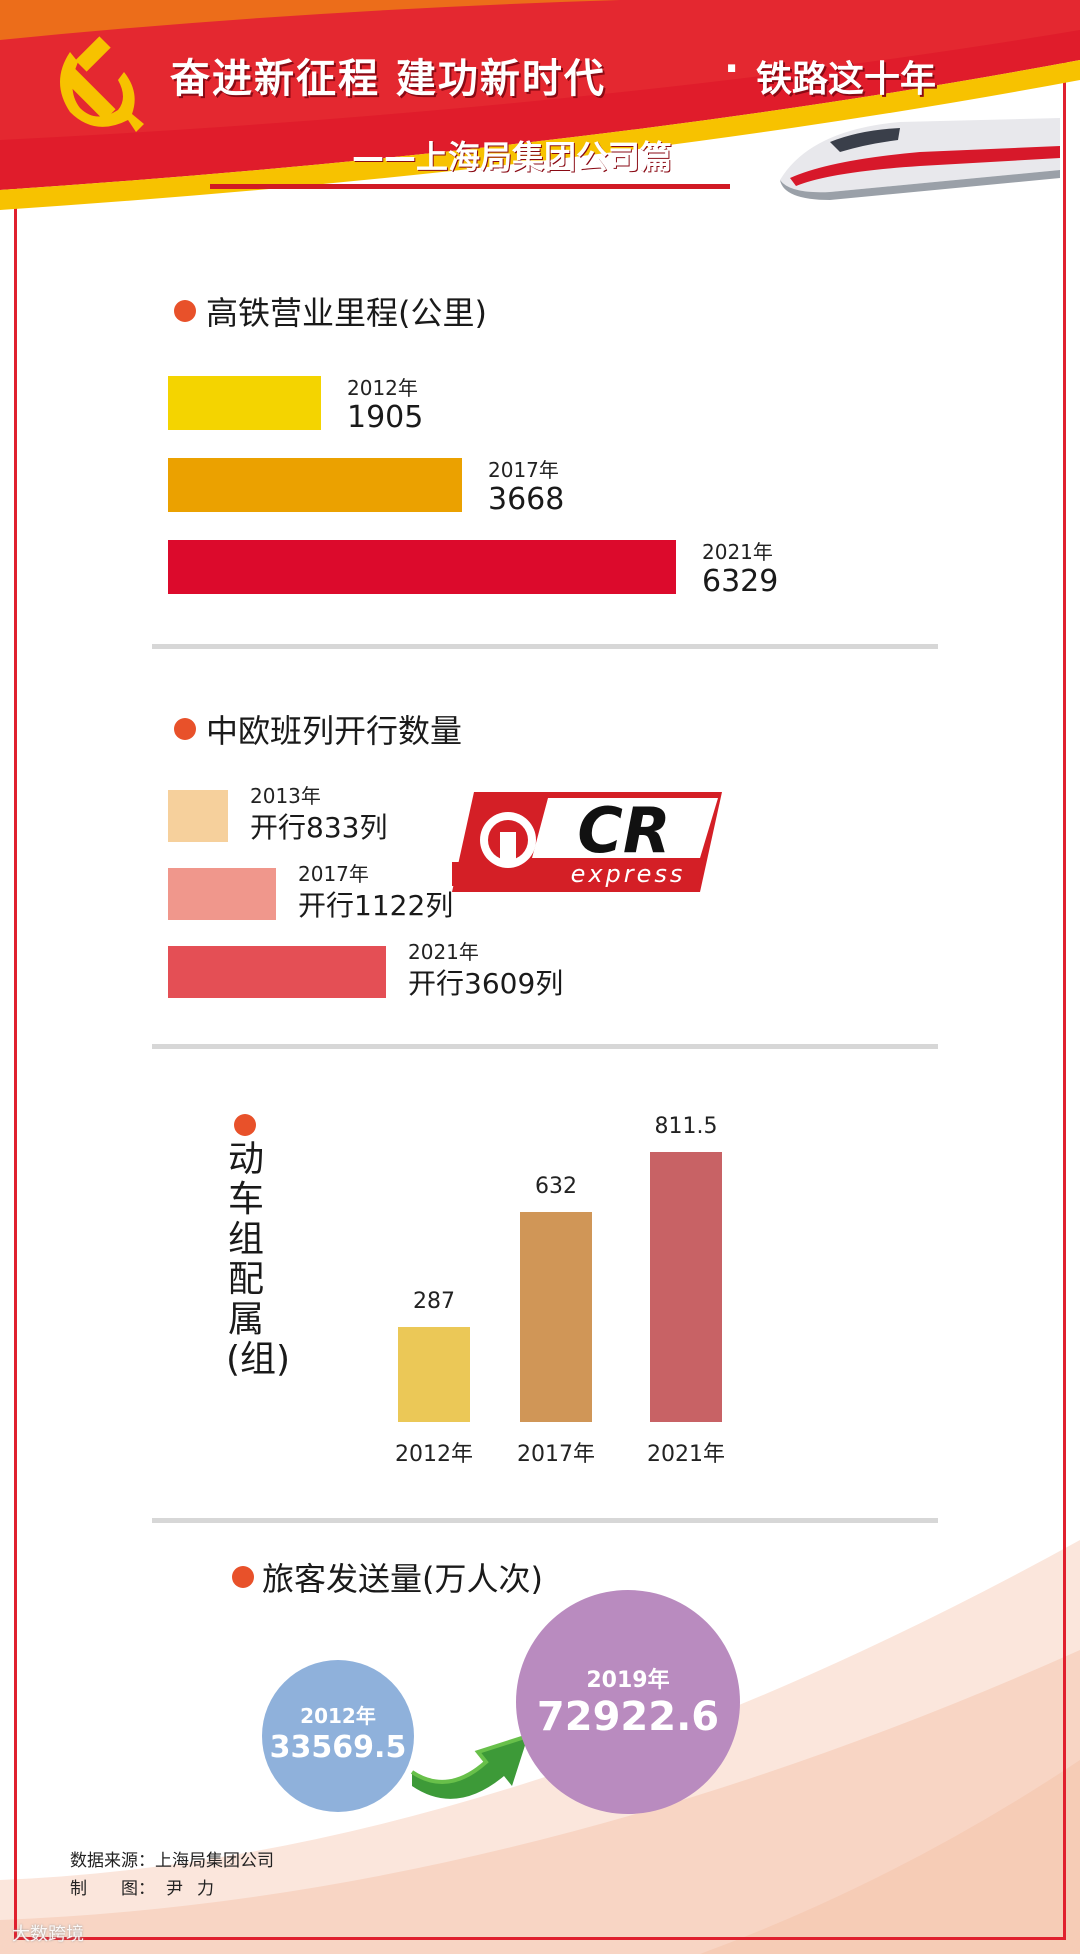 This screenshot has width=1080, height=1954. What do you see at coordinates (686, 1454) in the screenshot?
I see `vbar-category-label: 2021年` at bounding box center [686, 1454].